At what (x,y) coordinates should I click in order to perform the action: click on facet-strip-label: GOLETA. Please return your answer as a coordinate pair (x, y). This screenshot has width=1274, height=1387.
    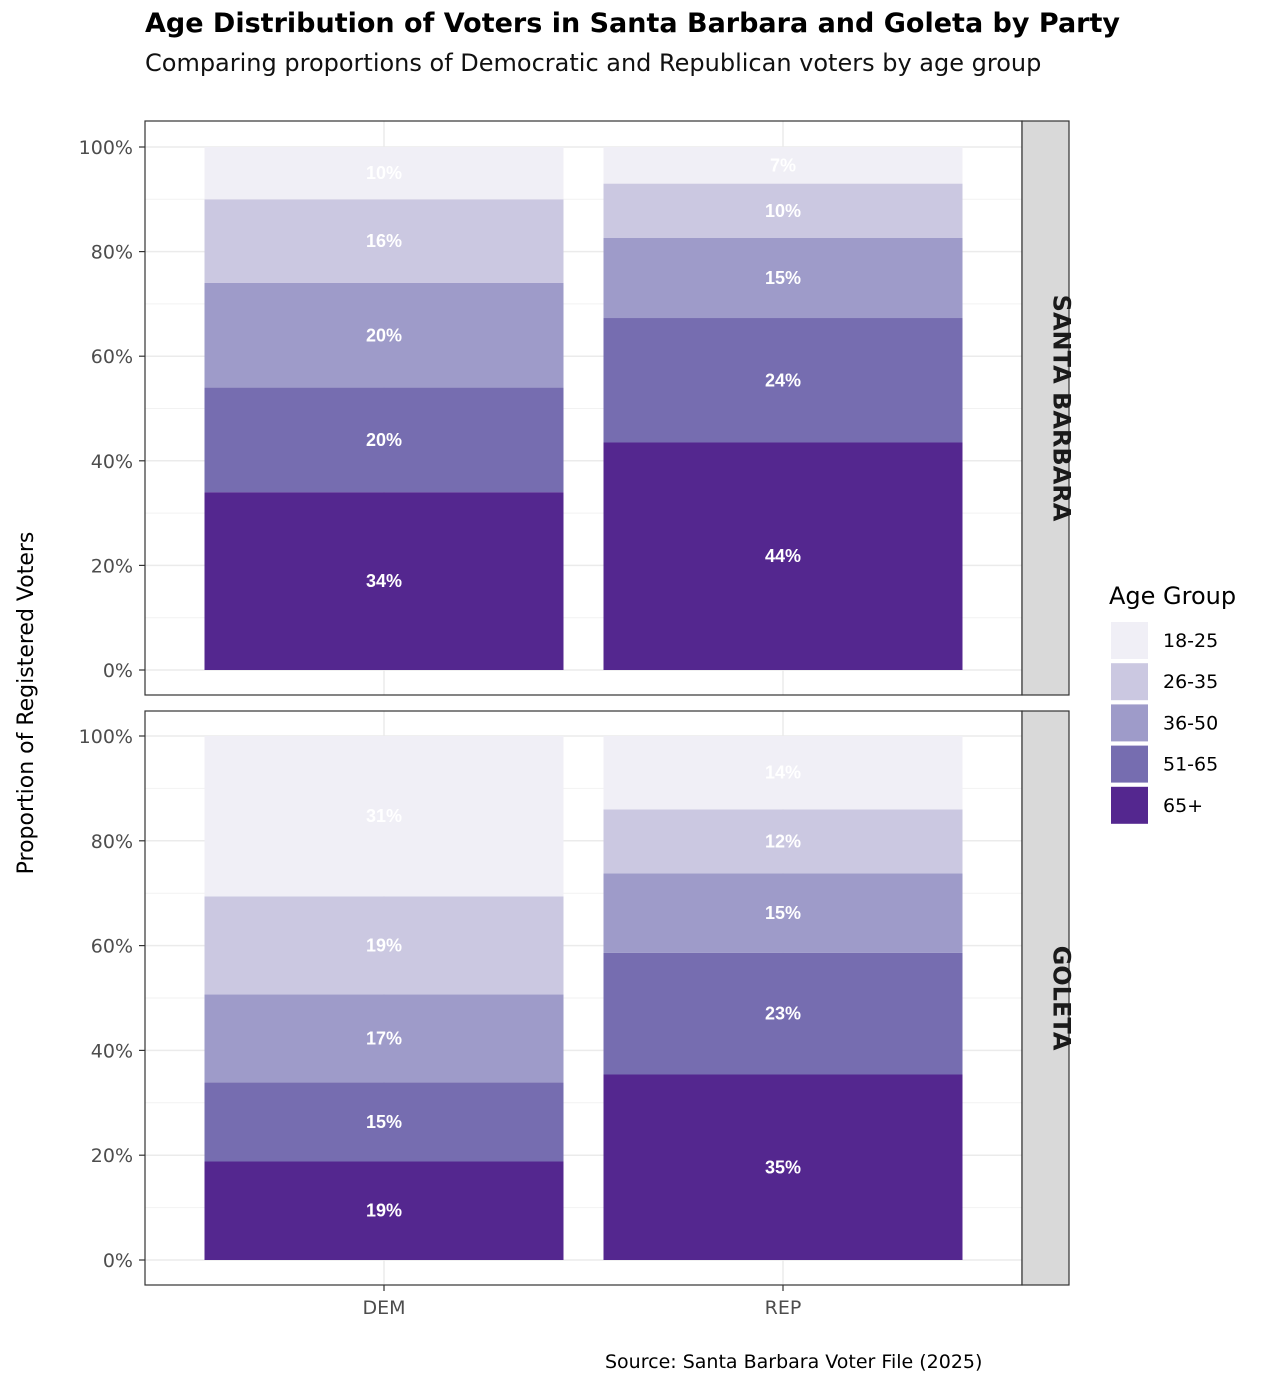
    Looking at the image, I should click on (1062, 998).